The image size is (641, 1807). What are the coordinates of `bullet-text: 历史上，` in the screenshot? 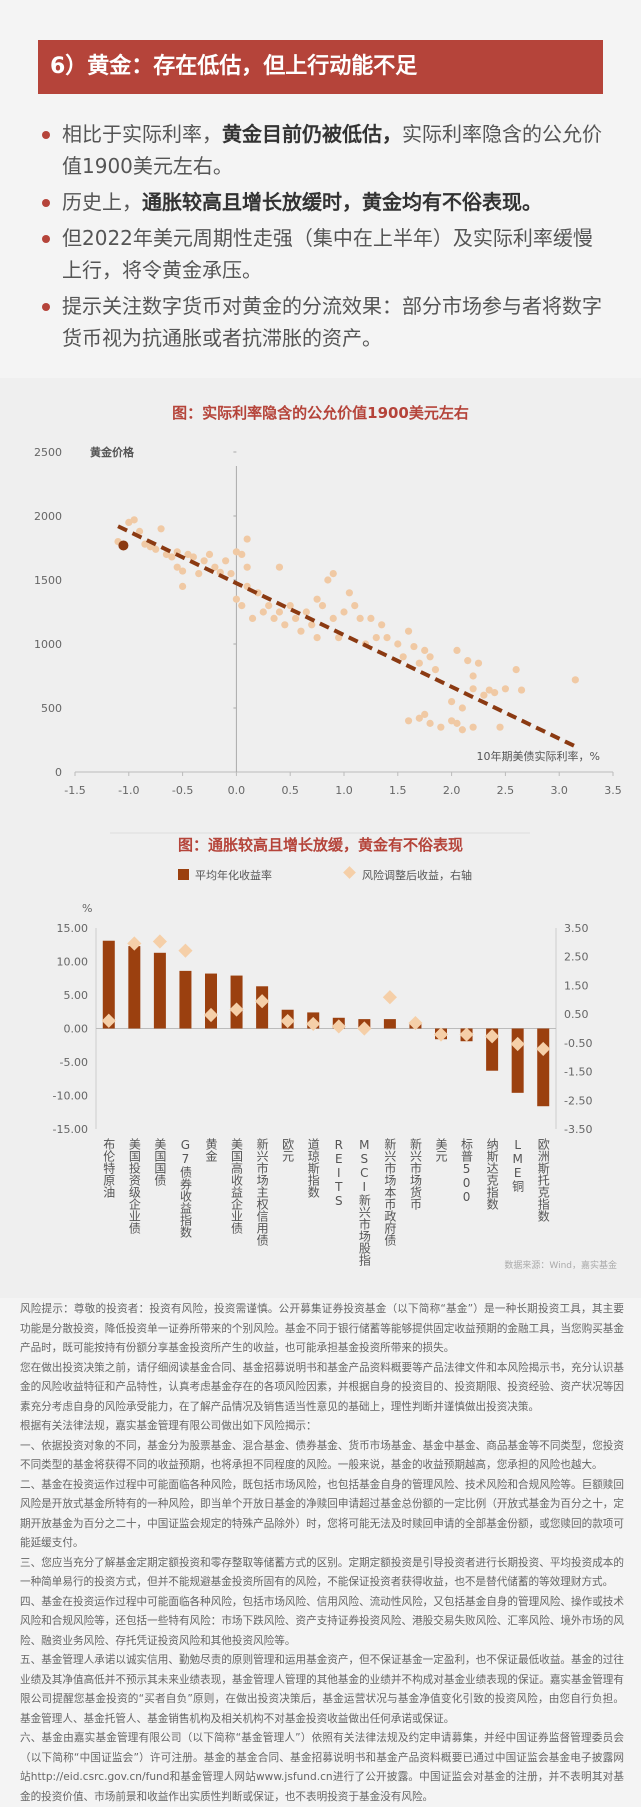 It's located at (102, 202).